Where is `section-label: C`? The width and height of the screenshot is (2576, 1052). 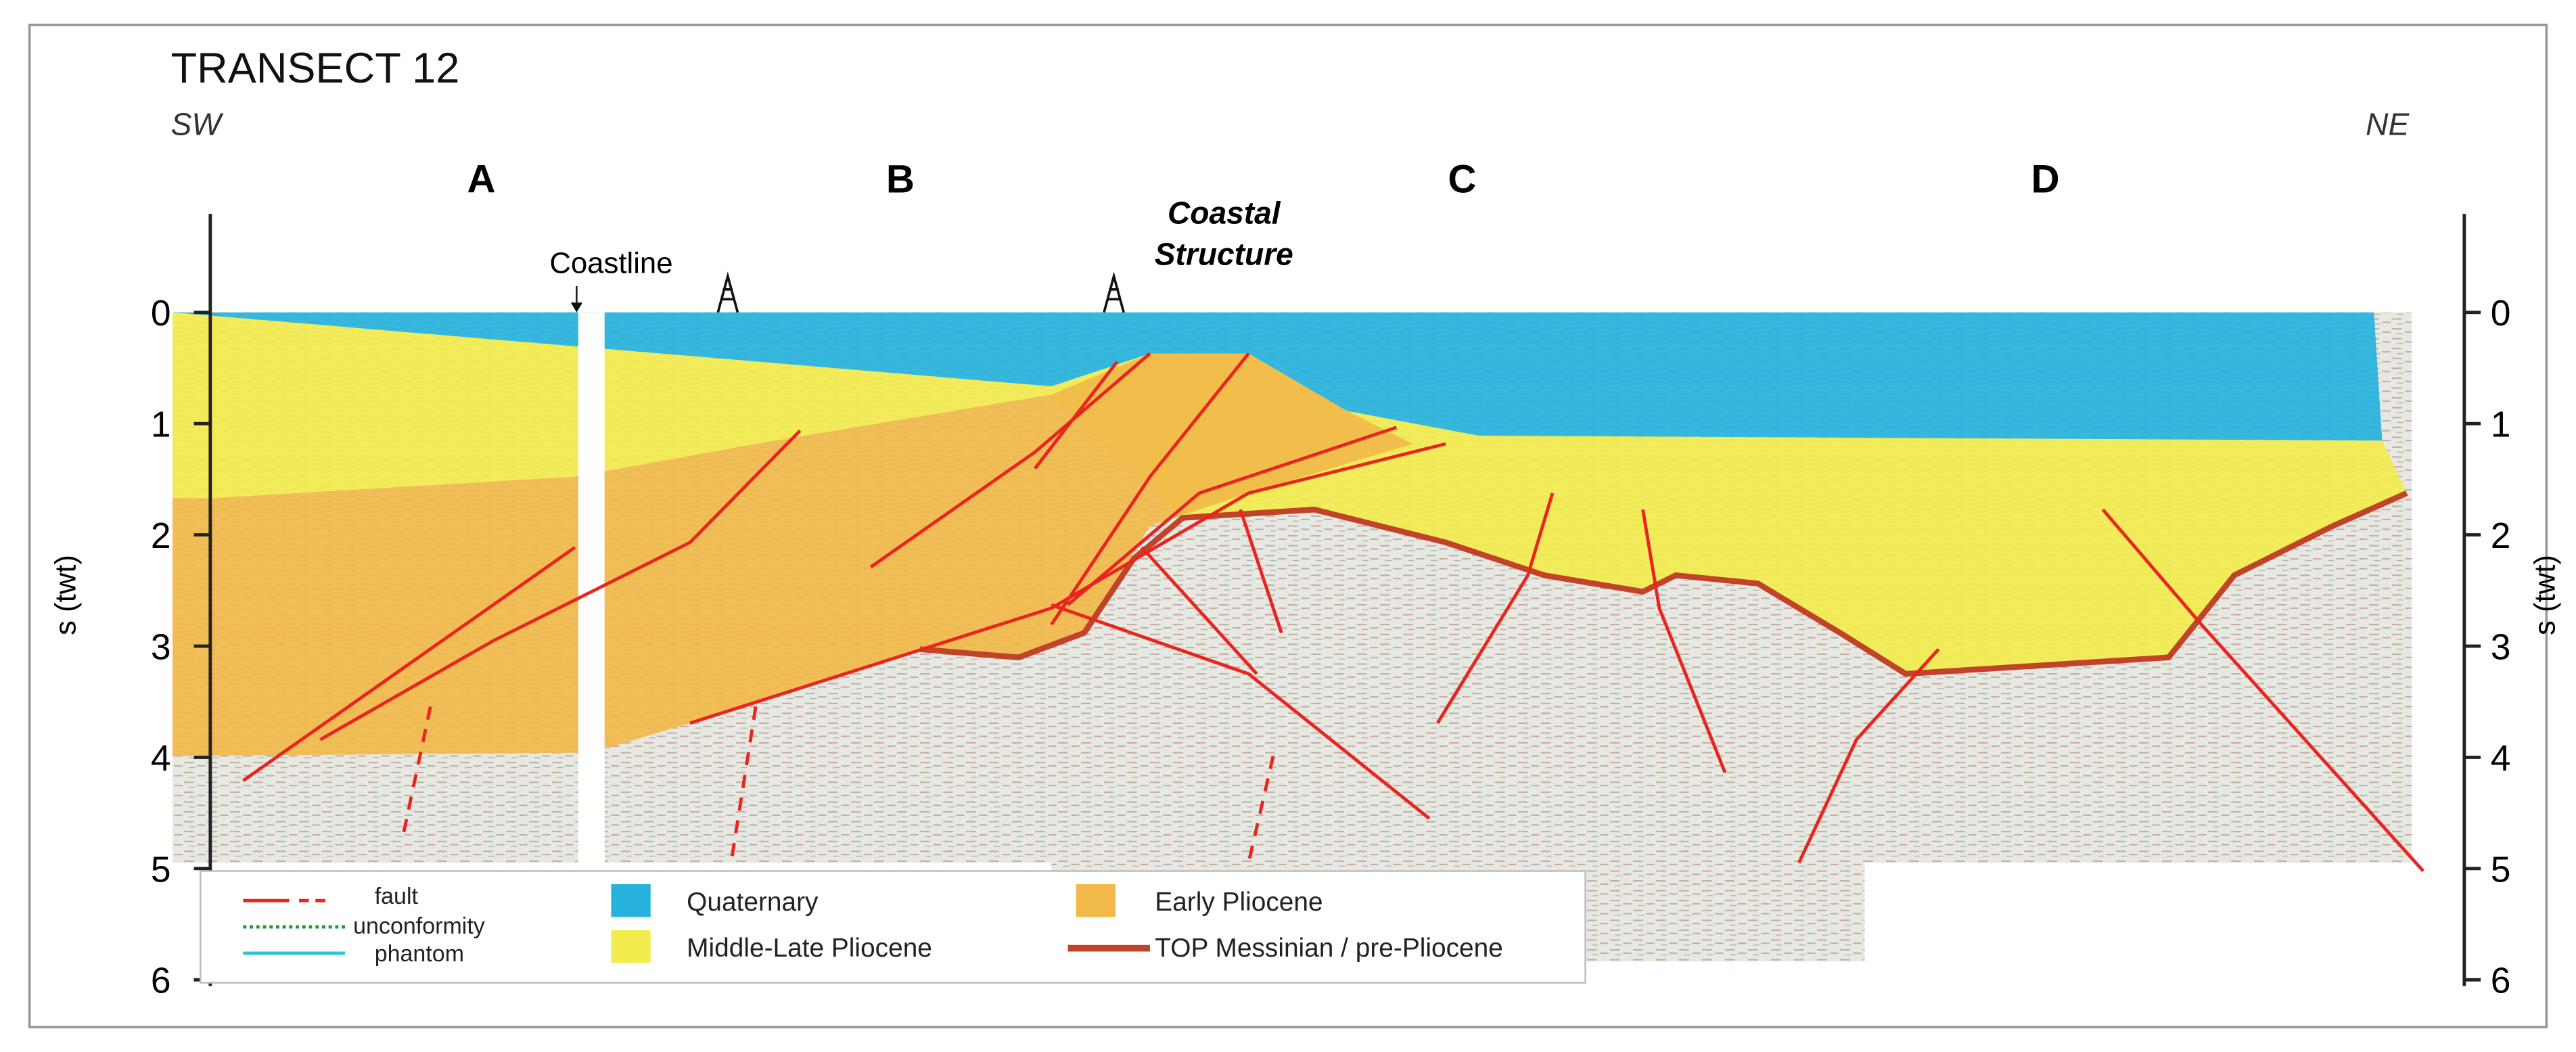 section-label: C is located at coordinates (1462, 180).